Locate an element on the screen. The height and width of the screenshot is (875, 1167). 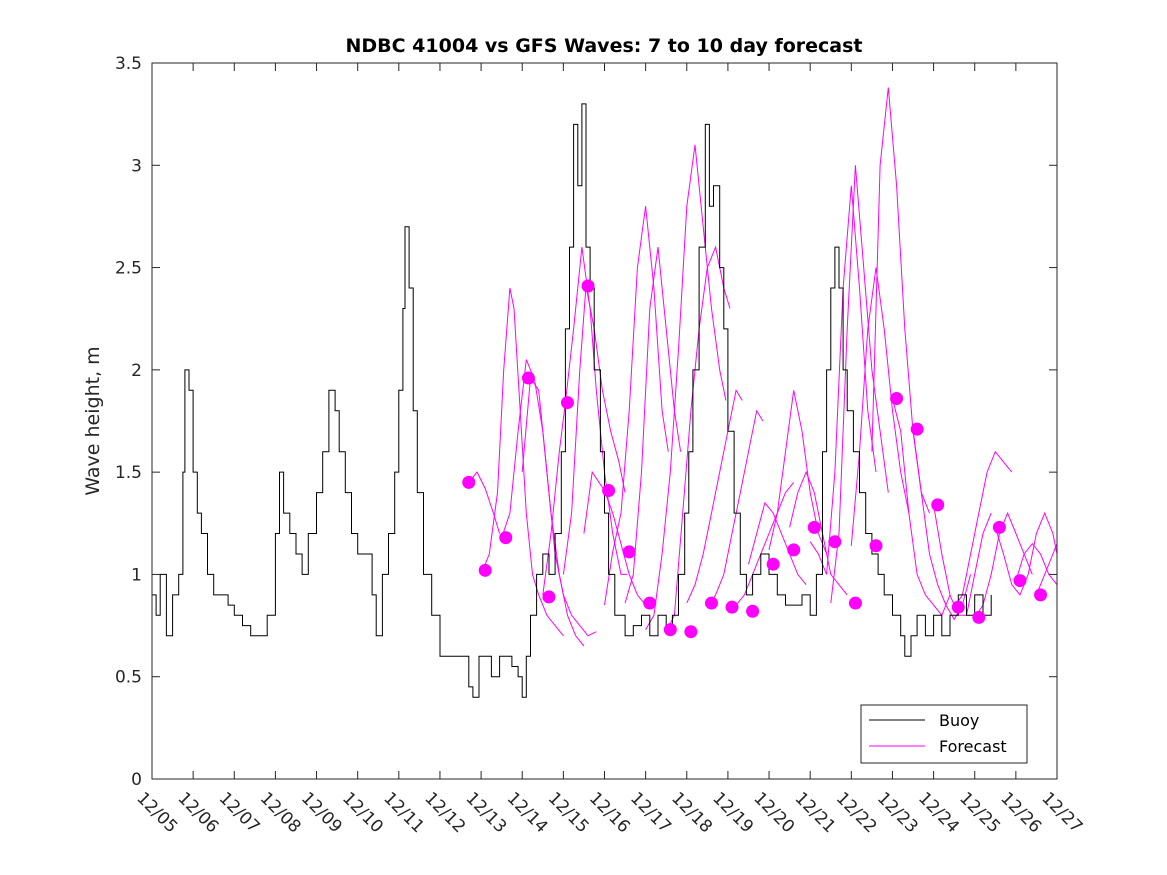
legend-box is located at coordinates (944, 734).